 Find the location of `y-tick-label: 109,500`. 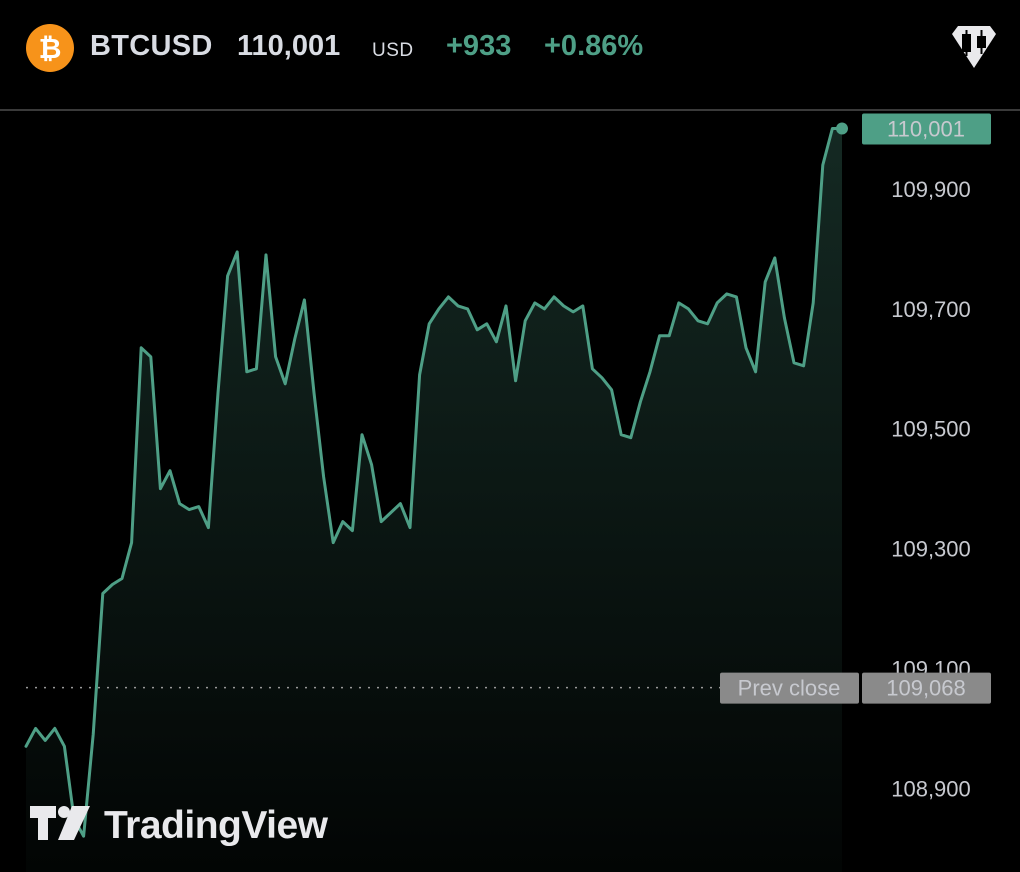

y-tick-label: 109,500 is located at coordinates (931, 429).